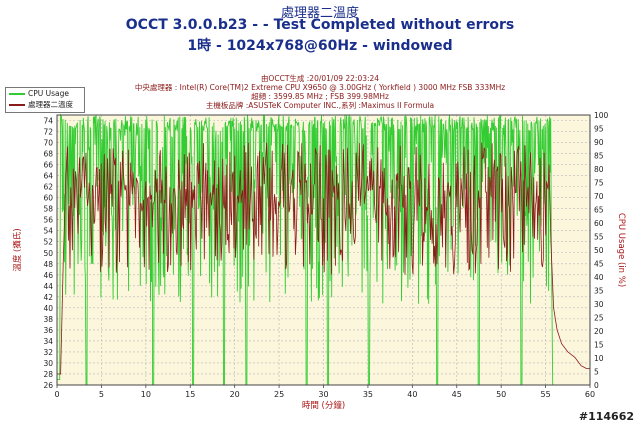  Describe the element at coordinates (601, 115) in the screenshot. I see `y-right-tick-label: 100` at that location.